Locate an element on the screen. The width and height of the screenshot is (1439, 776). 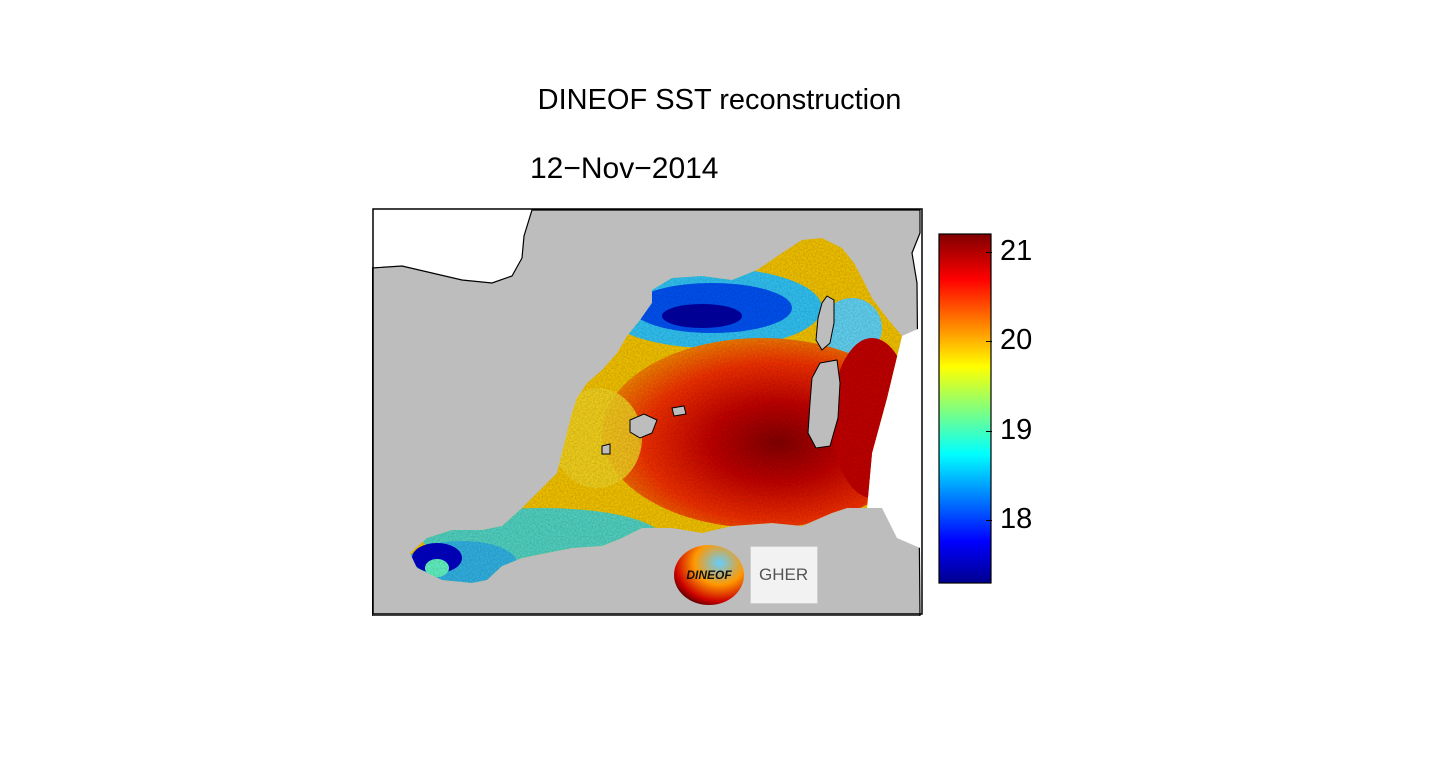
gher-logo: GHER is located at coordinates (784, 575).